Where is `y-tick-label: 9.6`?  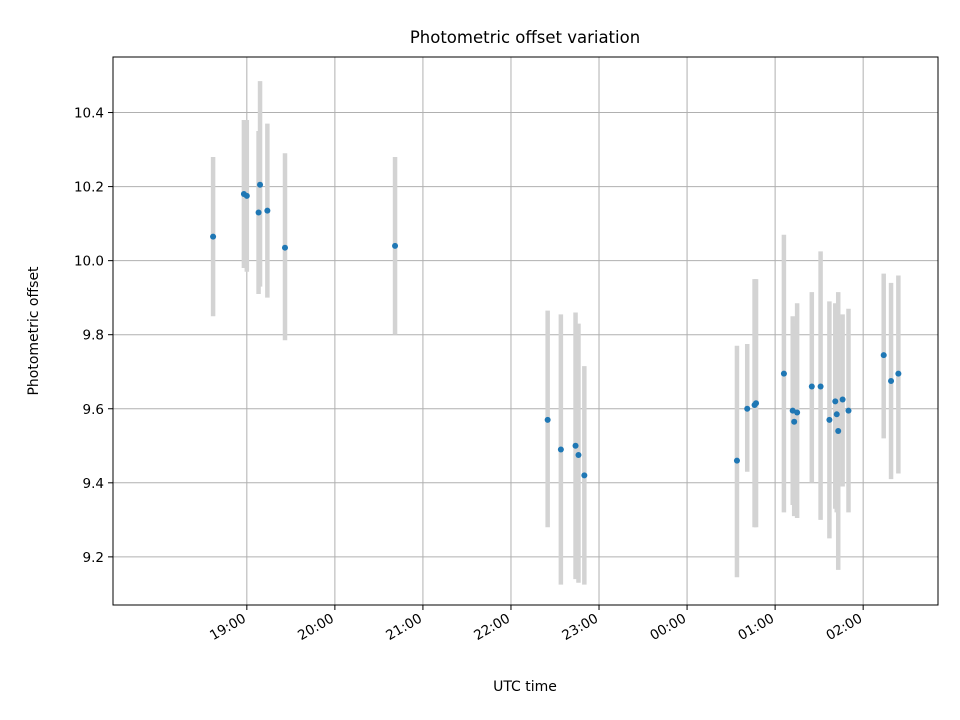
y-tick-label: 9.6 is located at coordinates (93, 410).